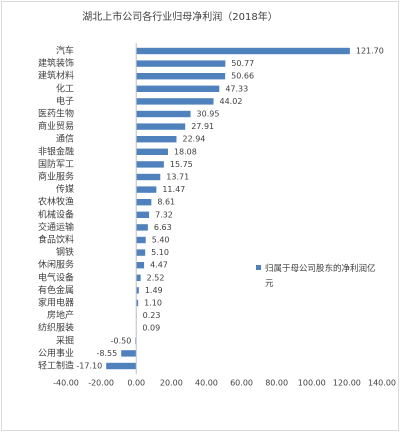  I want to click on data-label: 1.10, so click(153, 303).